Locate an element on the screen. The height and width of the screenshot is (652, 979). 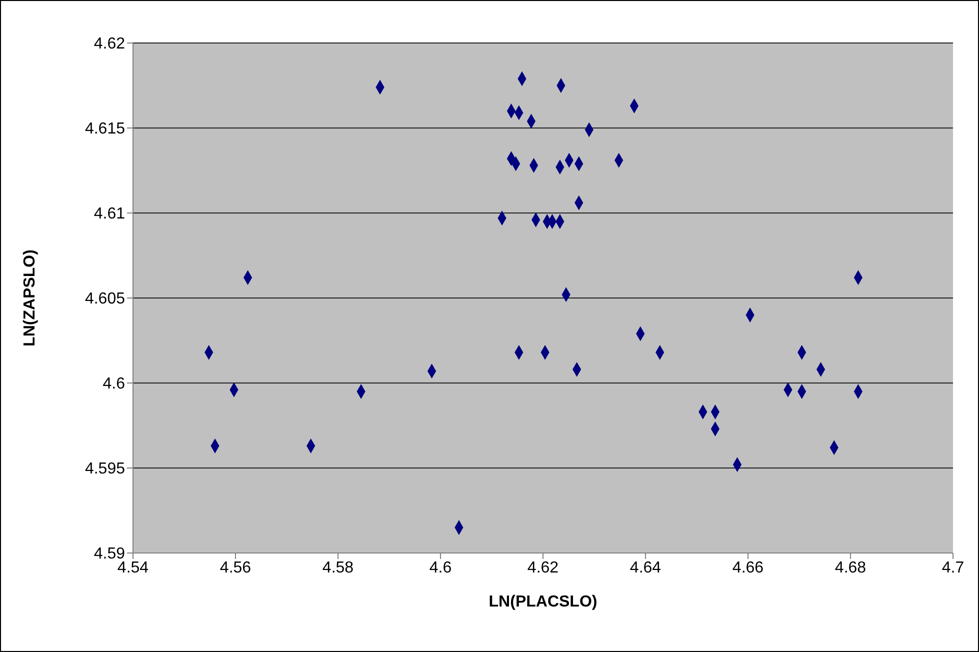
x-tick-label: 4.68 is located at coordinates (850, 567).